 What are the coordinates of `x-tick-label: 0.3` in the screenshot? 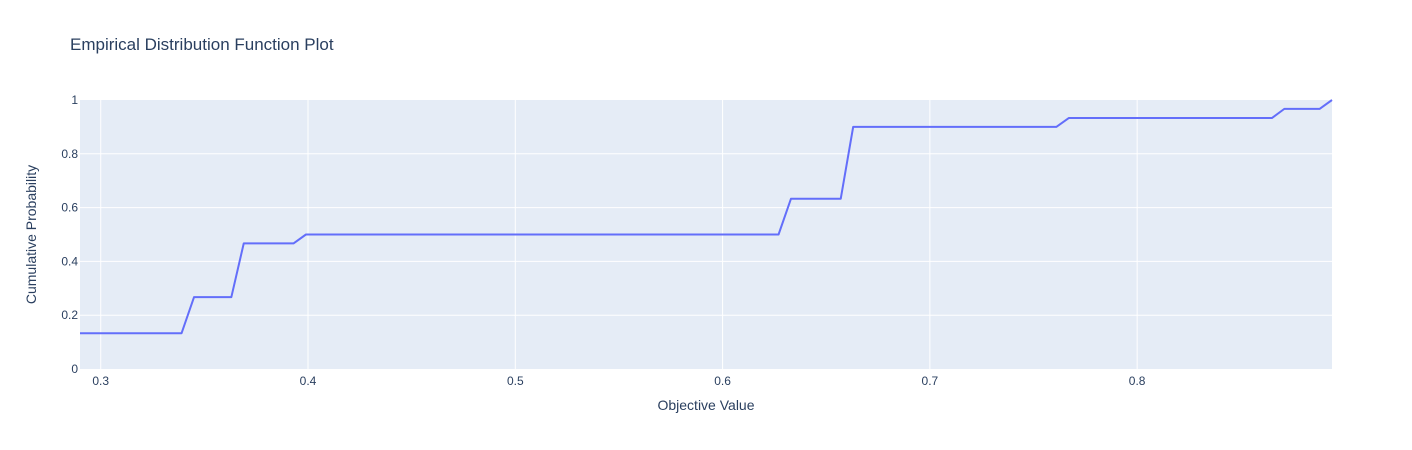 It's located at (100, 381).